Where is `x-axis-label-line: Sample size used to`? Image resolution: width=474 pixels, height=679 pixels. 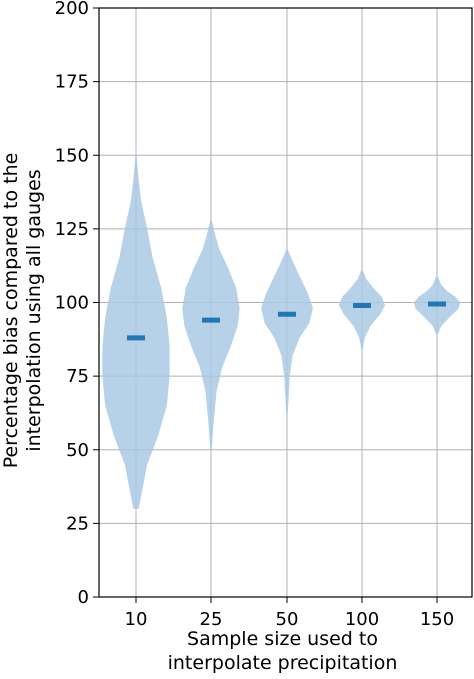 x-axis-label-line: Sample size used to is located at coordinates (282, 639).